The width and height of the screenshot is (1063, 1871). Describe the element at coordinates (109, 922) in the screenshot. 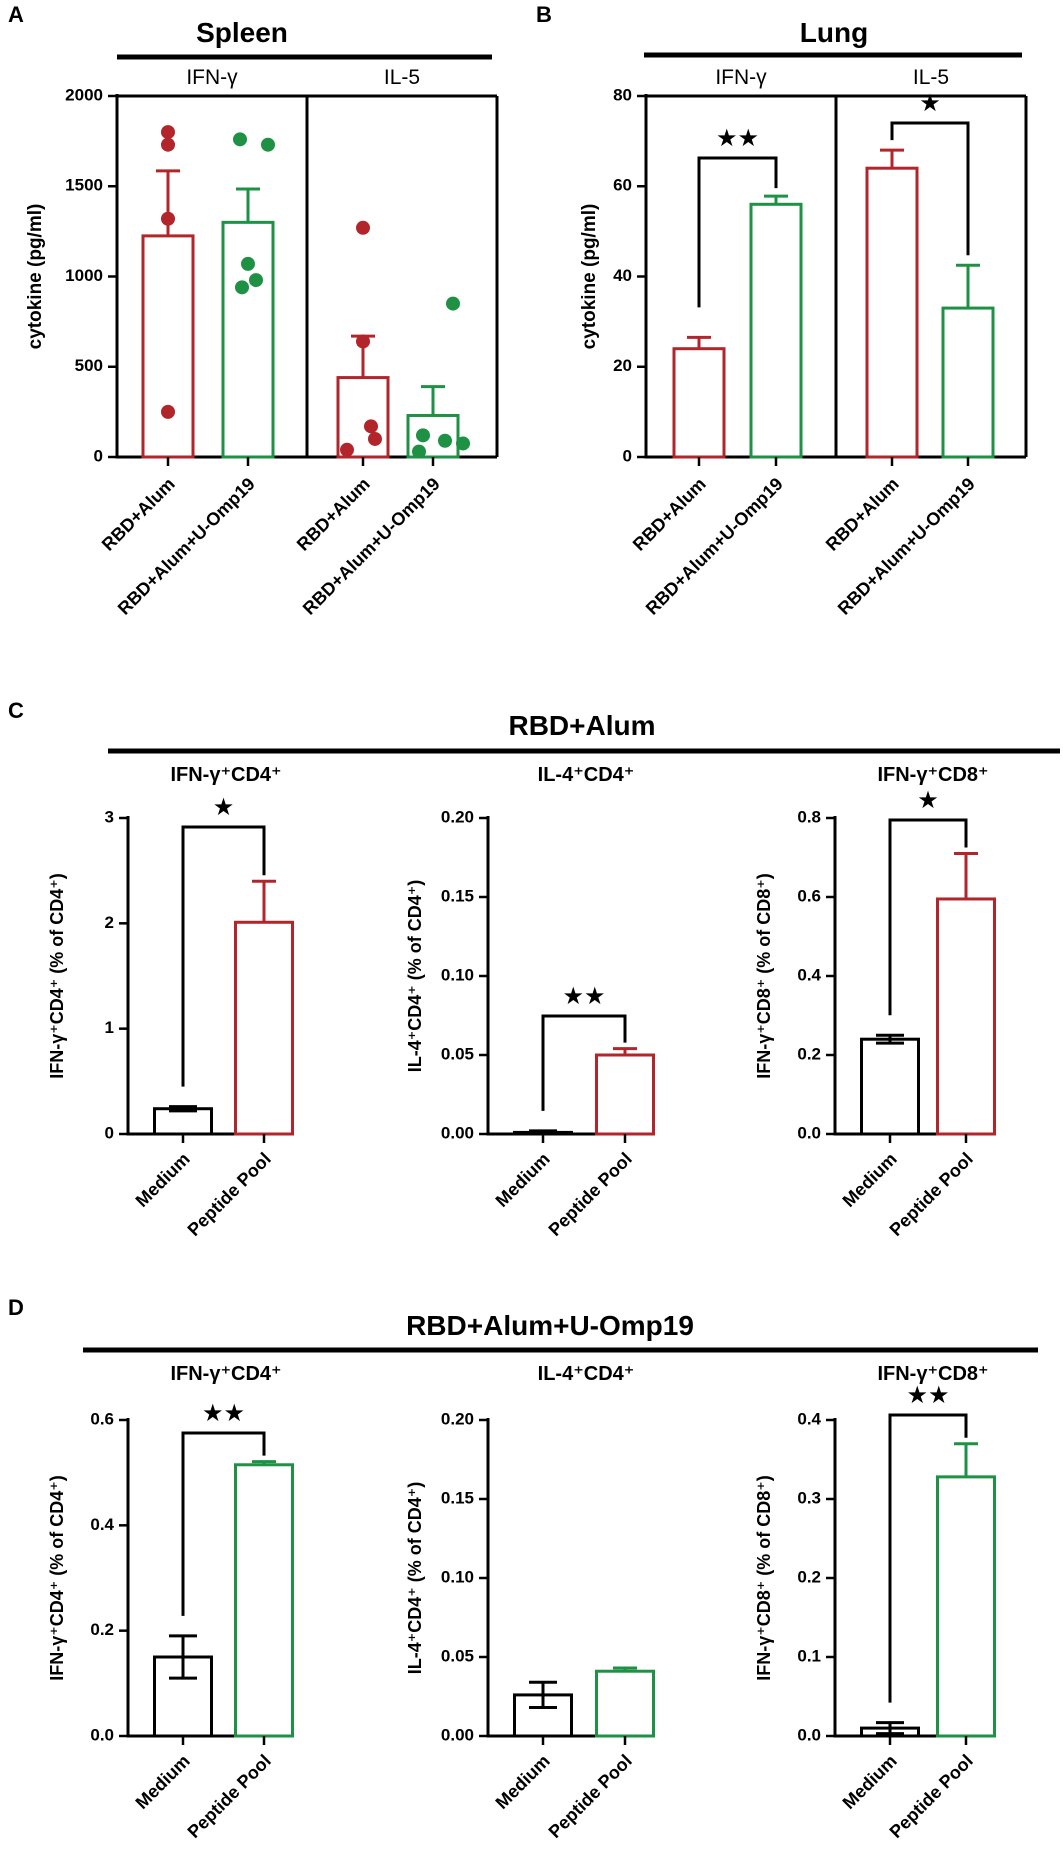

I see `y-tick-label: 2` at that location.